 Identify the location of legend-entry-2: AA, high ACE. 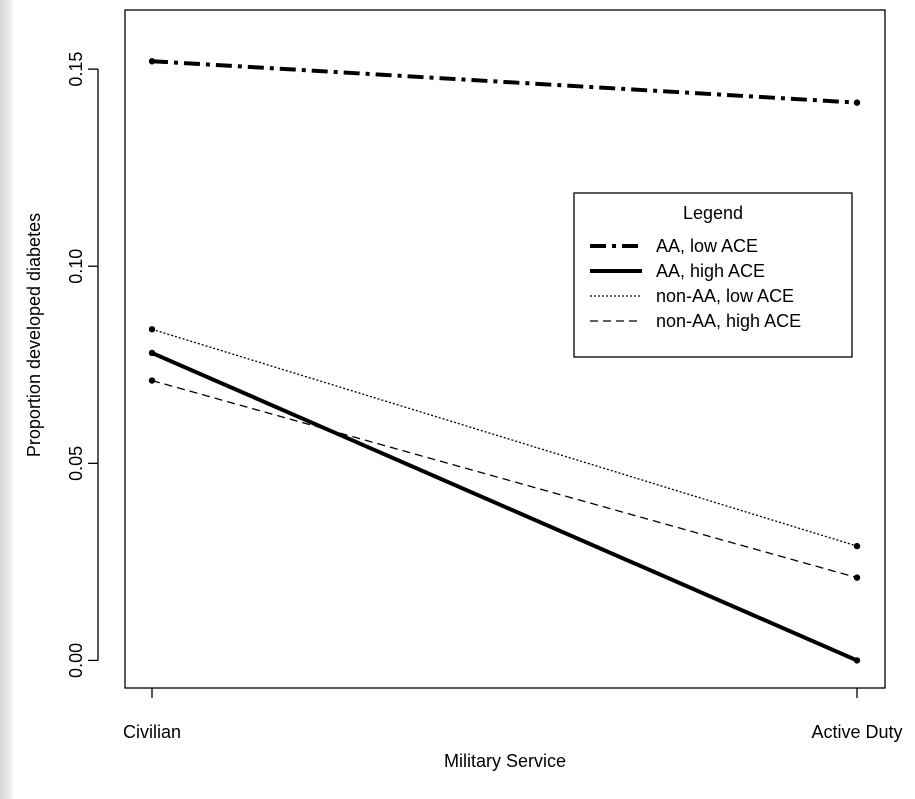
(710, 271).